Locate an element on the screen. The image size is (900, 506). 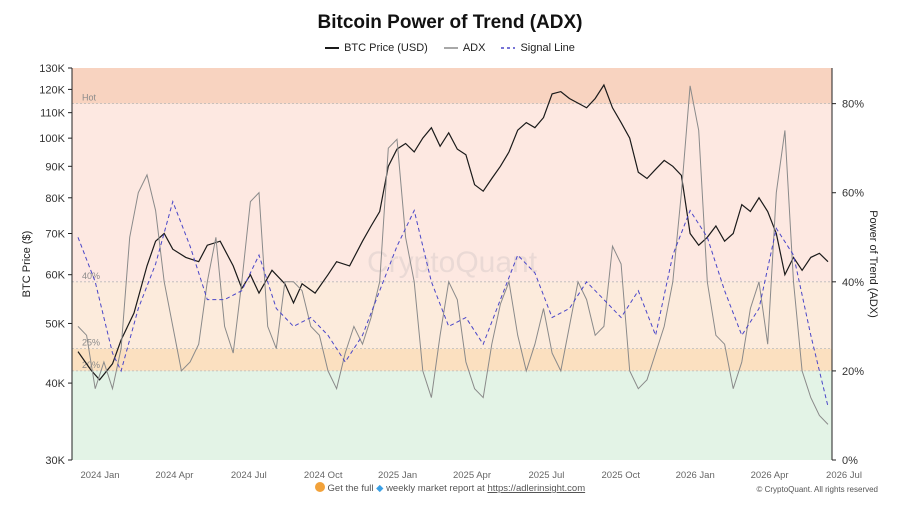
x-tick-label: 2024 Jul is located at coordinates (249, 475).